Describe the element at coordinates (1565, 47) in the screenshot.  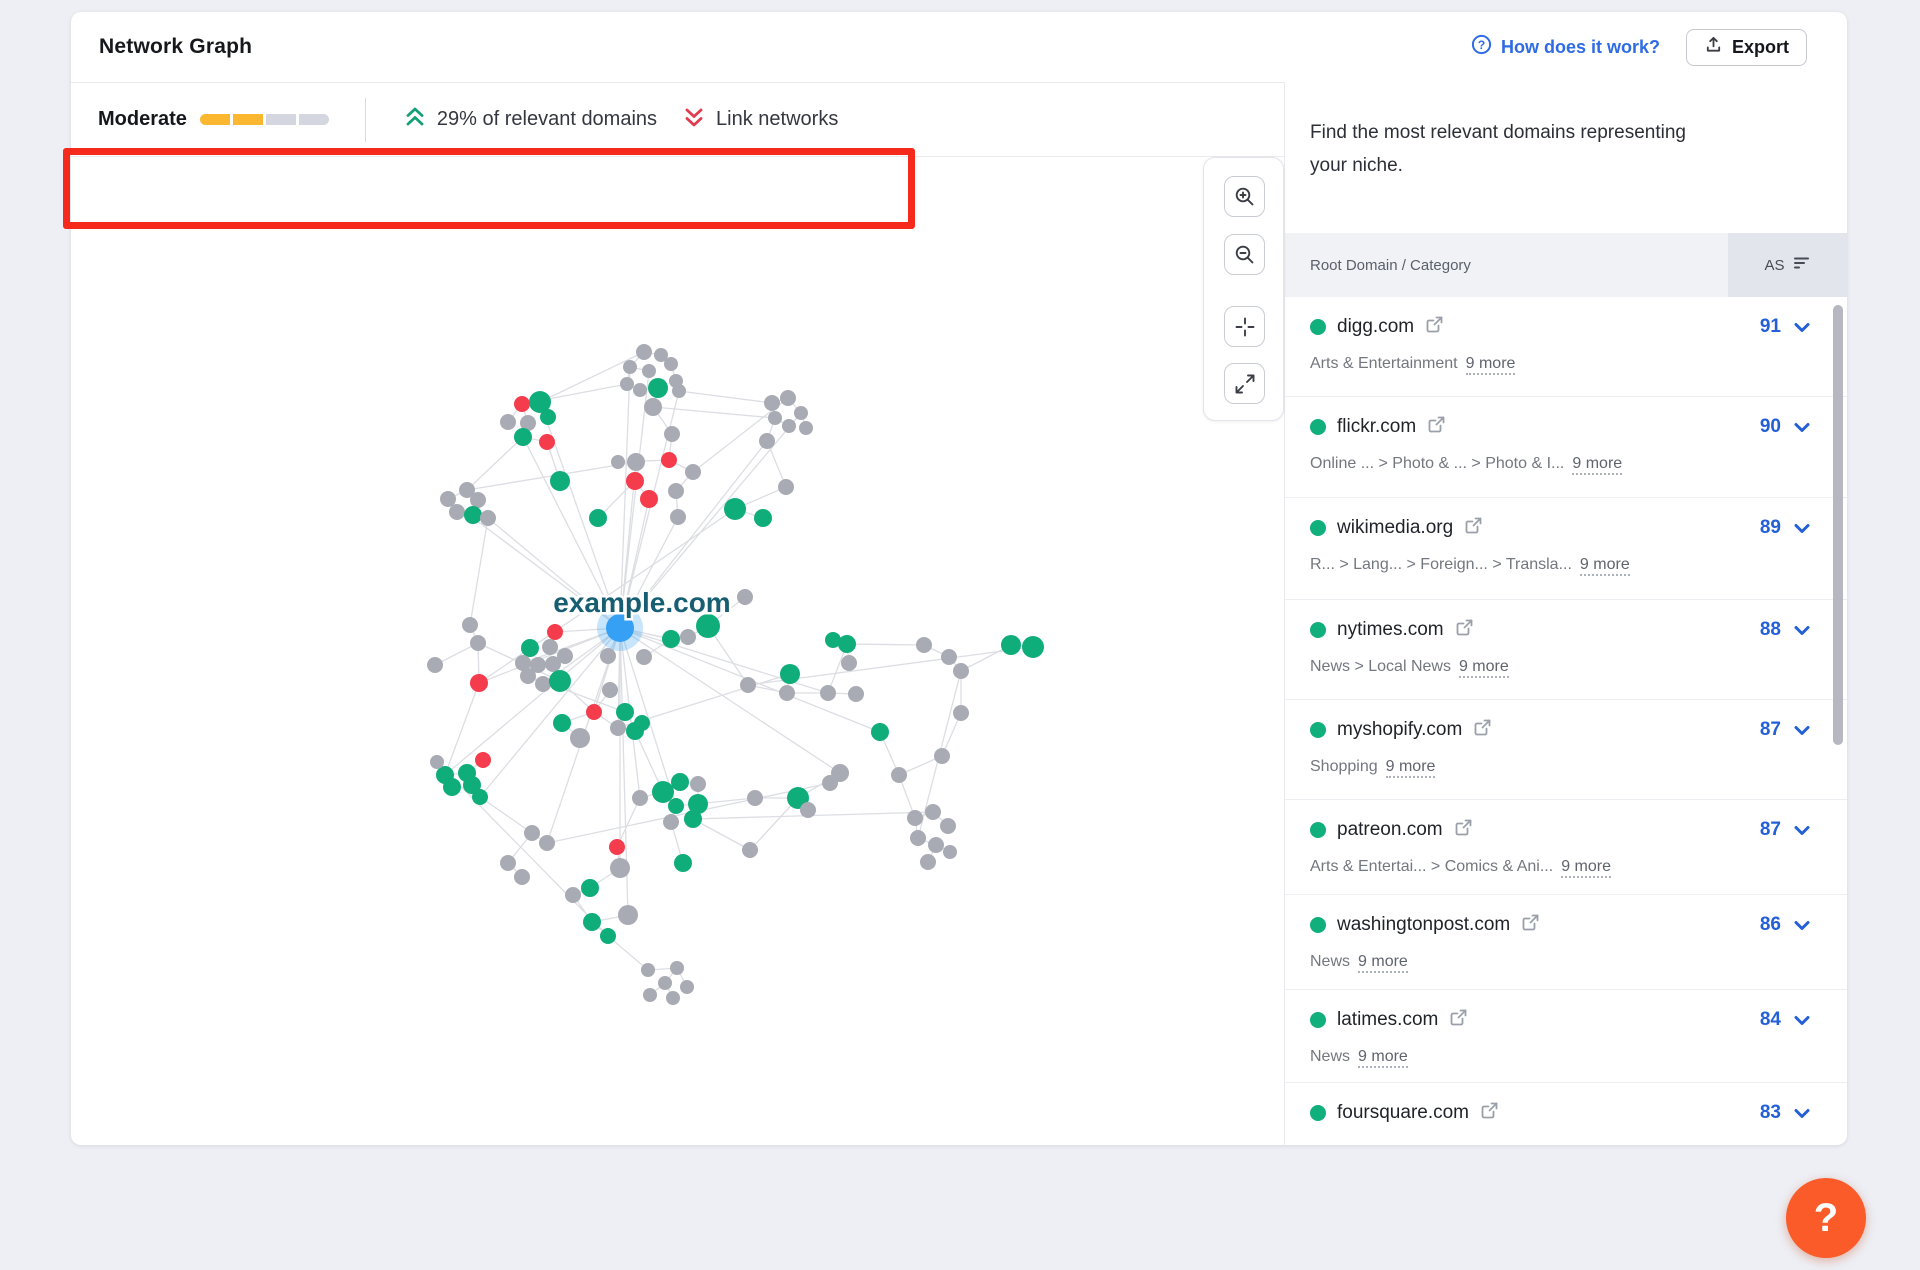
I see `how-does-it-work-link: ? How does it work?` at that location.